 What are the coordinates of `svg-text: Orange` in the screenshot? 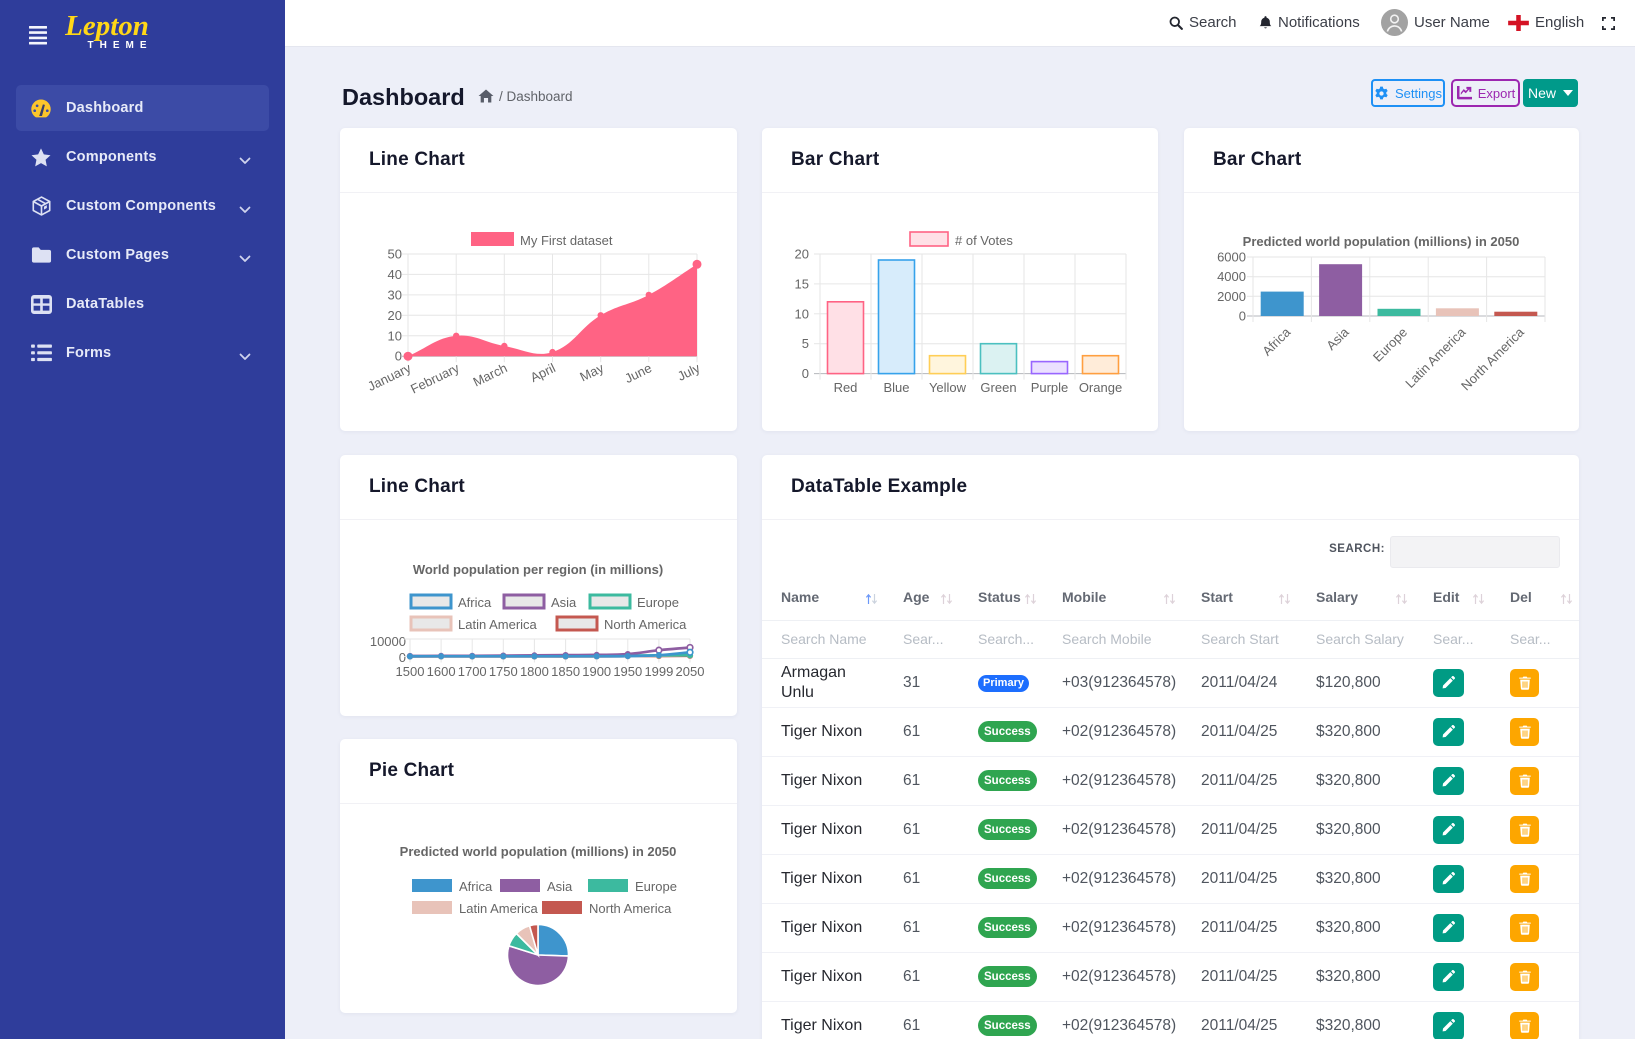 It's located at (1100, 387).